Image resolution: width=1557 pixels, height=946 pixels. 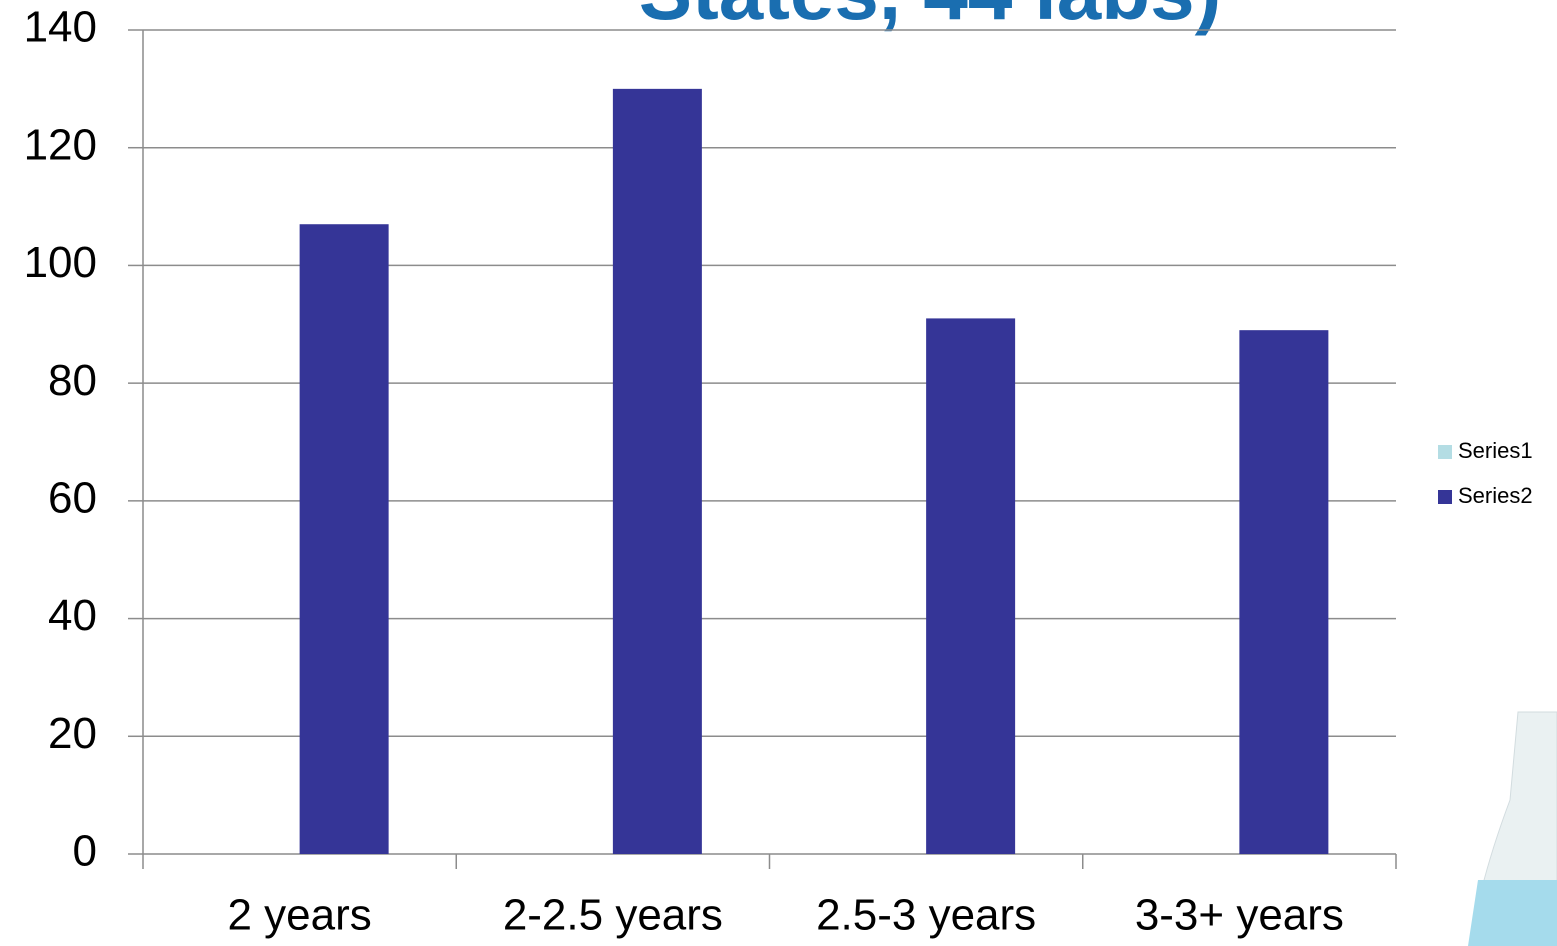 I want to click on y-tick-label: 40, so click(x=72, y=615).